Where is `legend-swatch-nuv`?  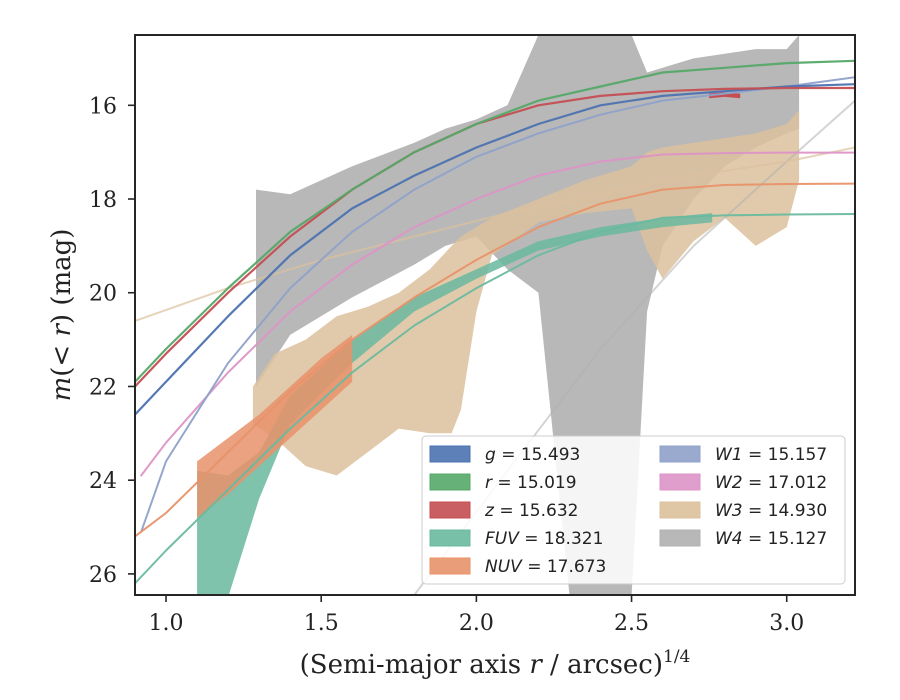
legend-swatch-nuv is located at coordinates (450, 566).